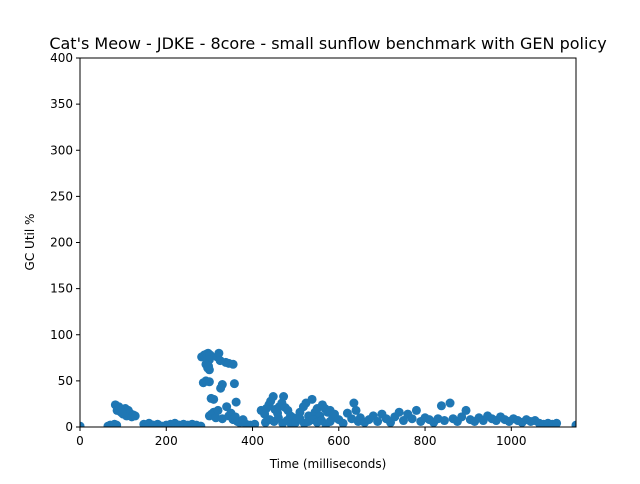 Image resolution: width=640 pixels, height=484 pixels. I want to click on y-tick-label: 300, so click(61, 150).